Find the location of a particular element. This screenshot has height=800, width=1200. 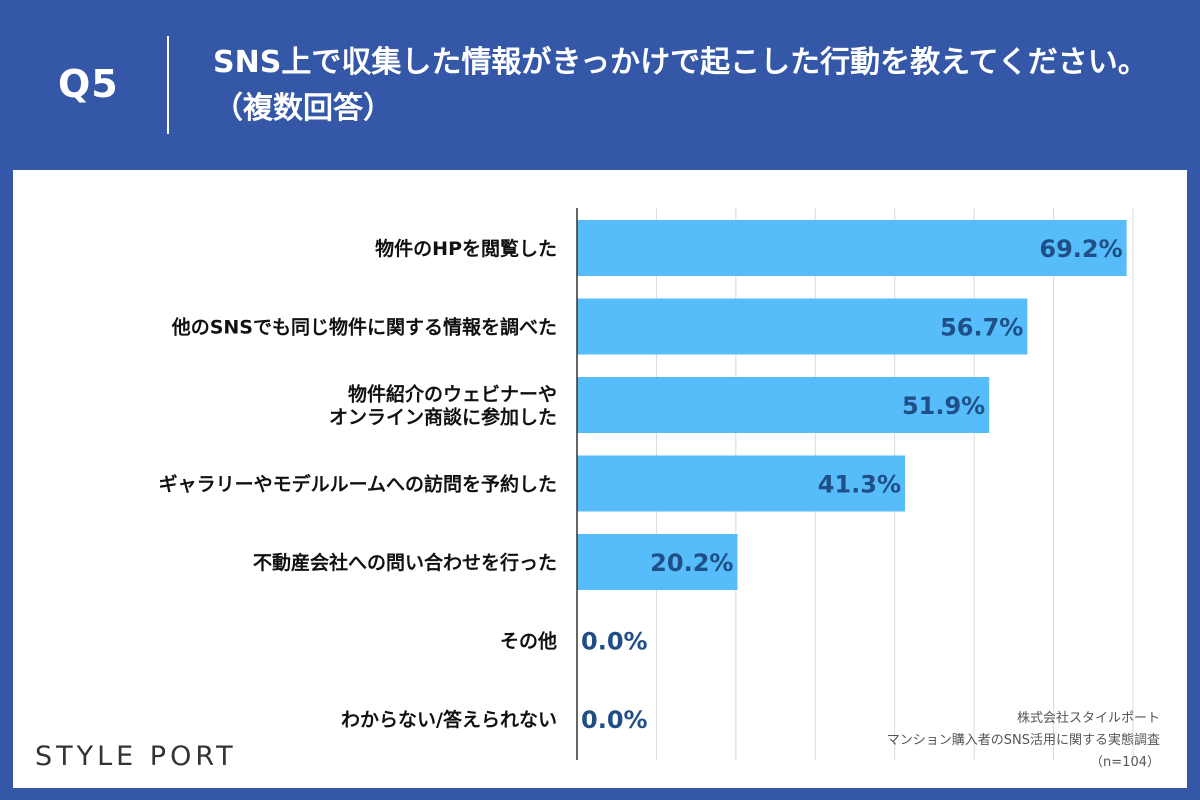

value-label: 56.7% is located at coordinates (981, 328).